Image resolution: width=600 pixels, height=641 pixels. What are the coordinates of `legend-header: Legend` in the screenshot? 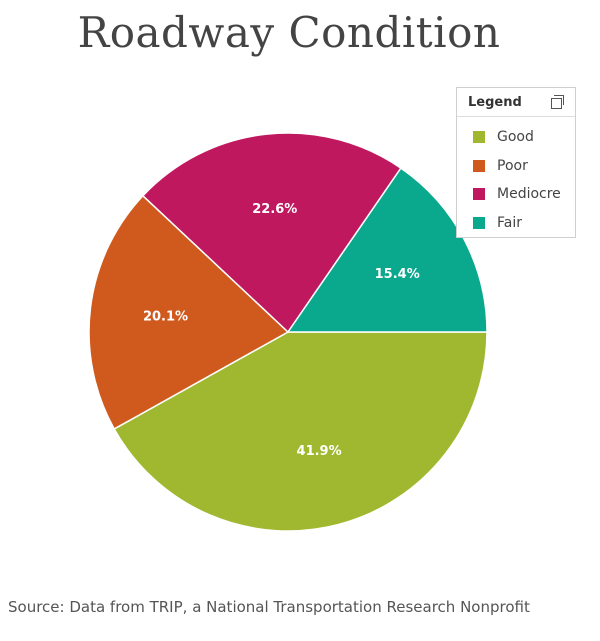 It's located at (516, 102).